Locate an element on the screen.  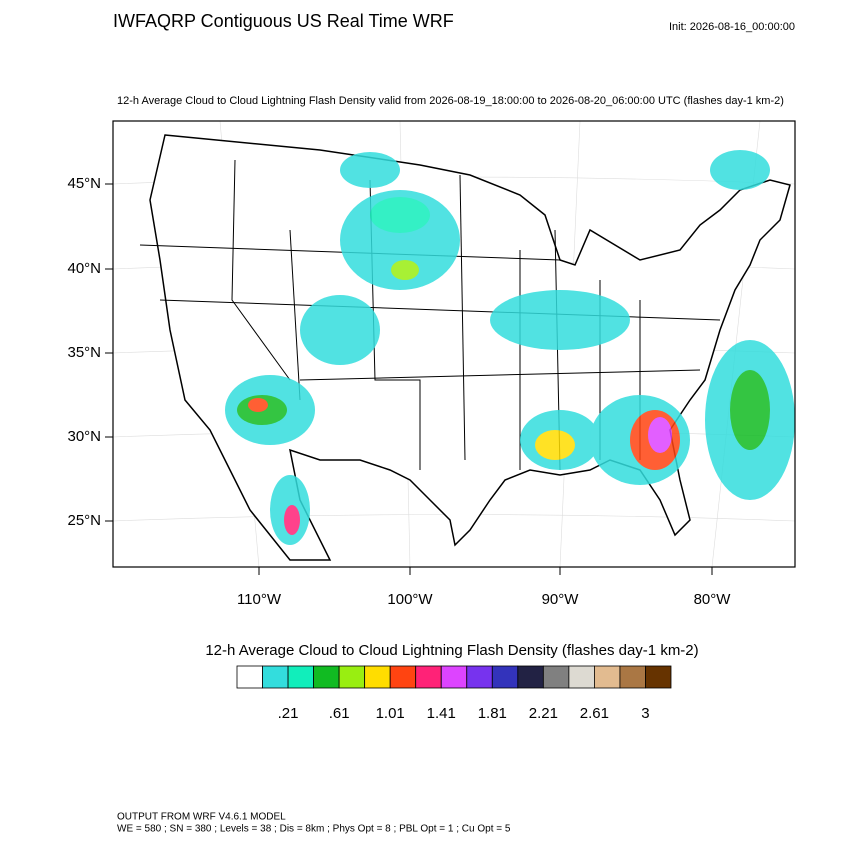
lon-label: 90°W is located at coordinates (561, 599).